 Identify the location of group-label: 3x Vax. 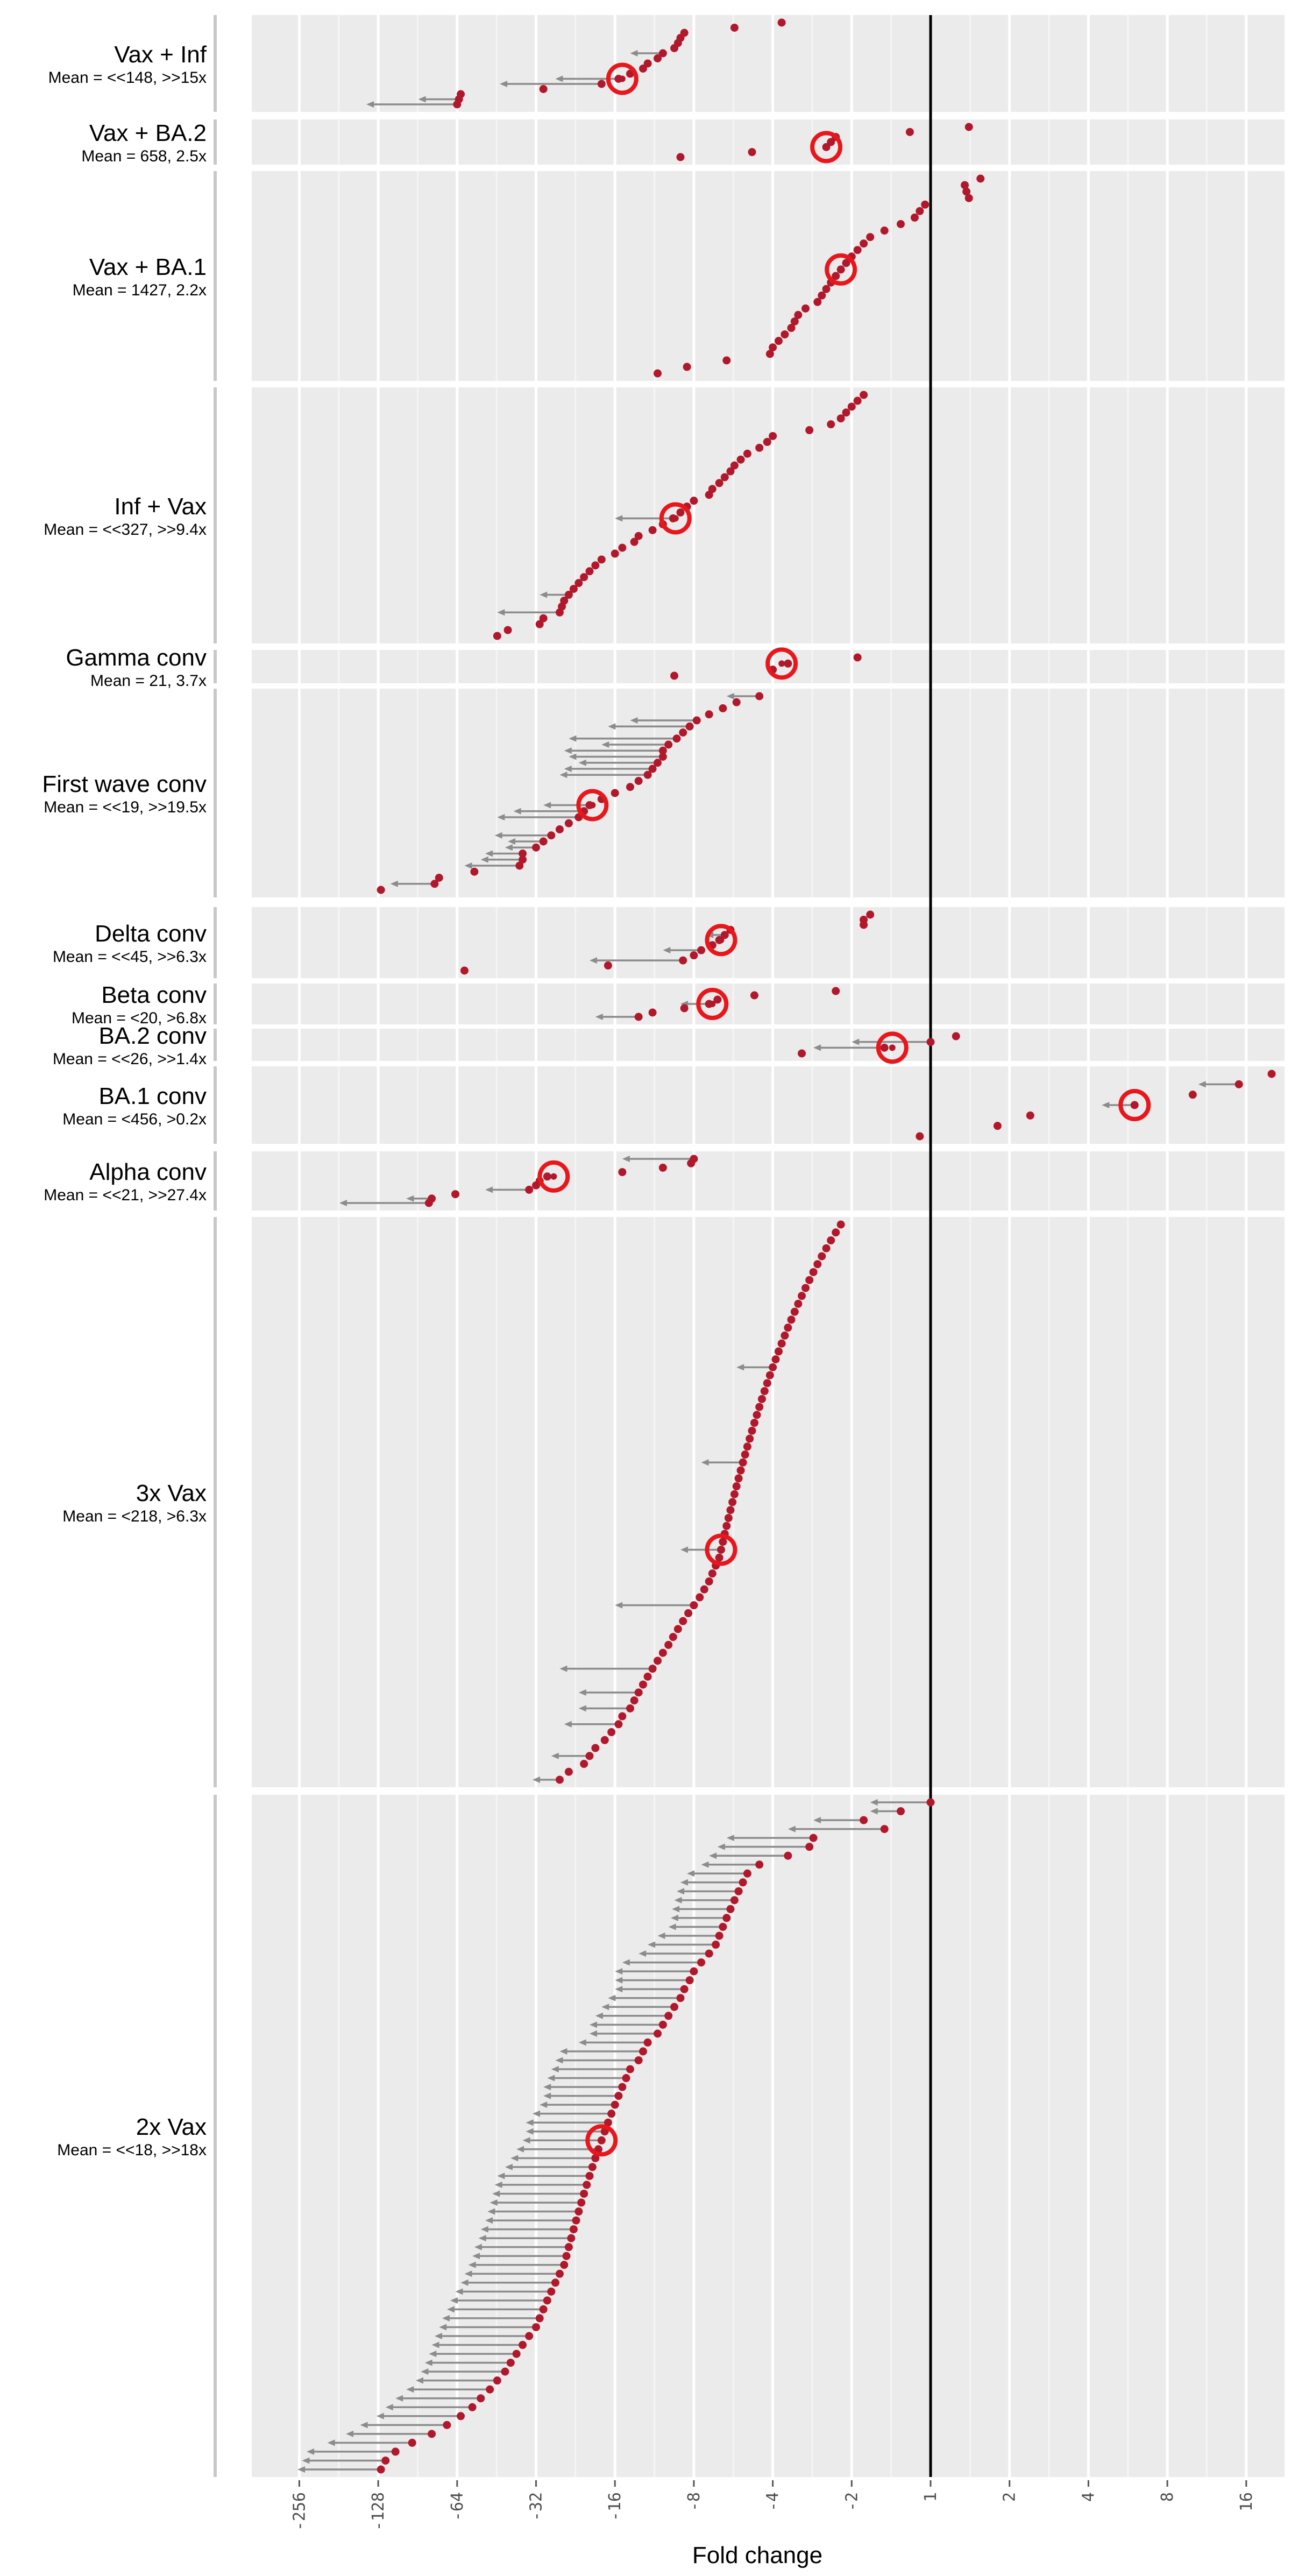
(171, 1493).